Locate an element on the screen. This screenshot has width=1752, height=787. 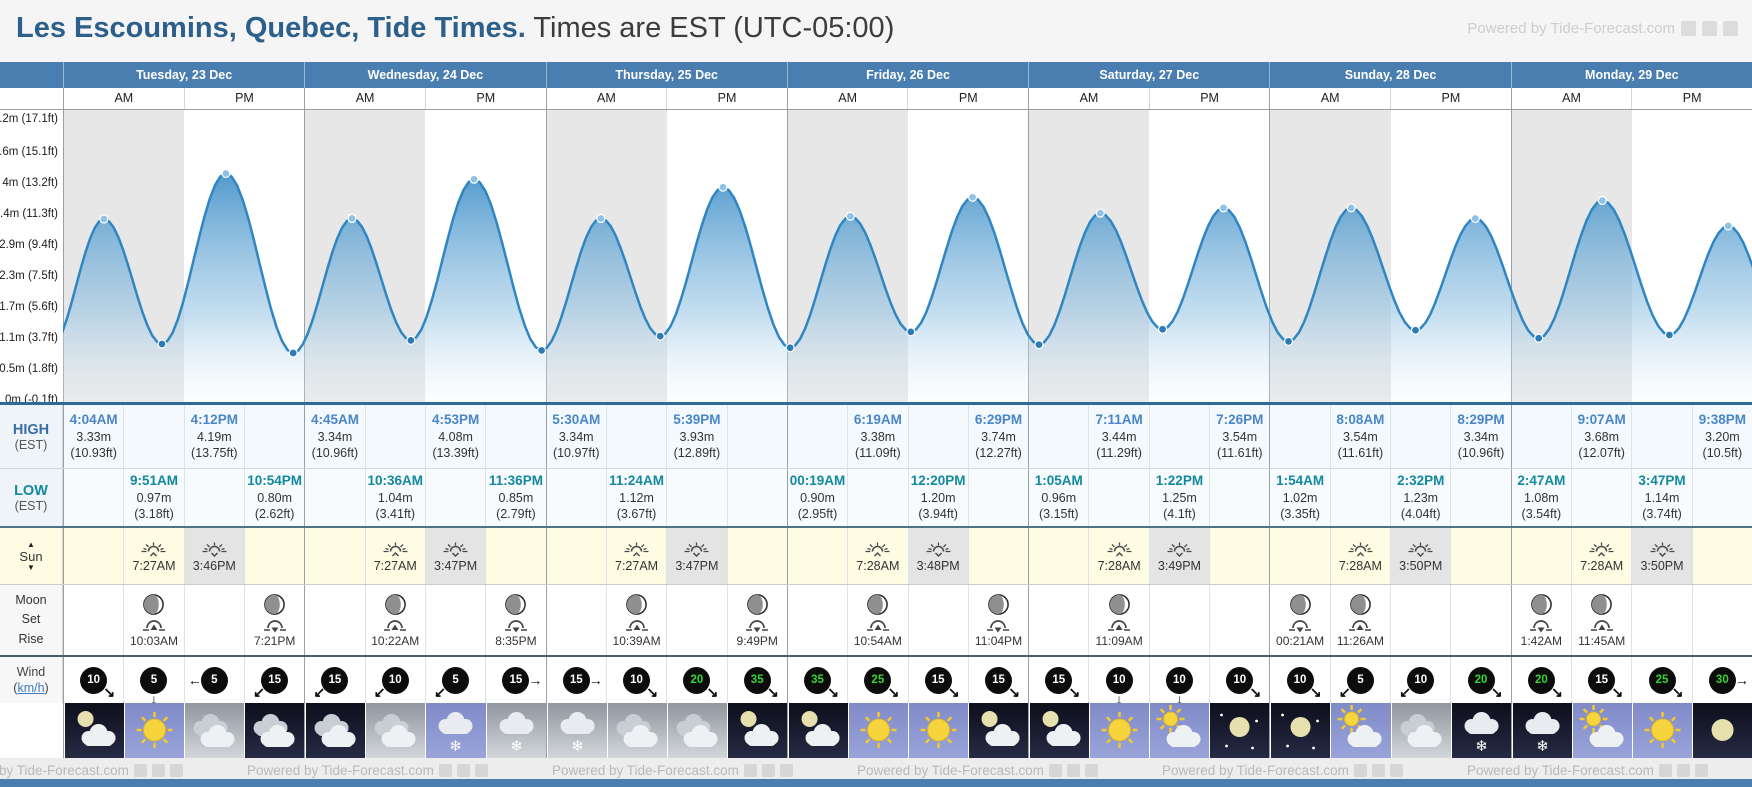
high-tide-height-m: 3.54m is located at coordinates (1360, 437).